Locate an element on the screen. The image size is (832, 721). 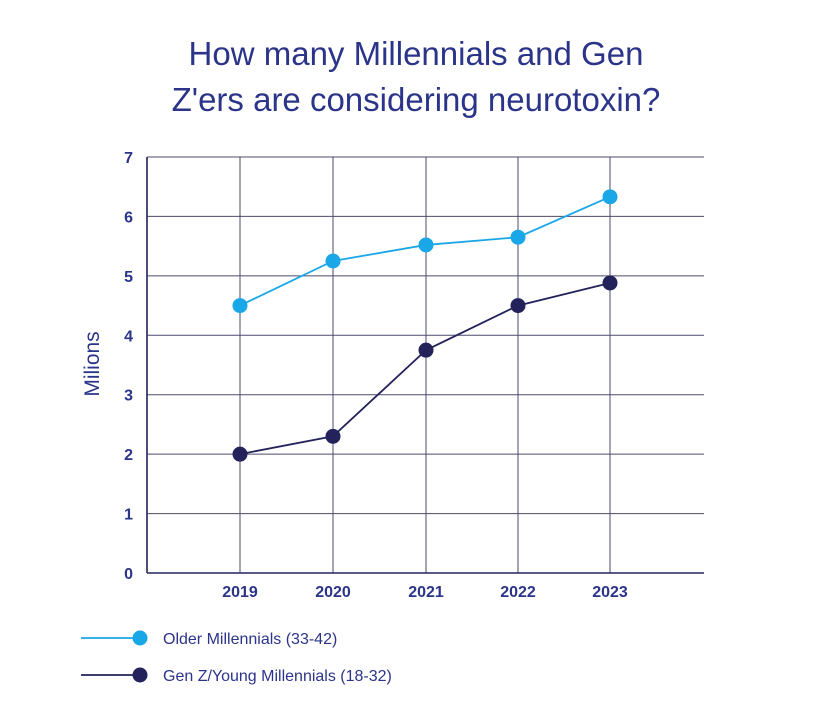
y-tick-label: 4 is located at coordinates (128, 336).